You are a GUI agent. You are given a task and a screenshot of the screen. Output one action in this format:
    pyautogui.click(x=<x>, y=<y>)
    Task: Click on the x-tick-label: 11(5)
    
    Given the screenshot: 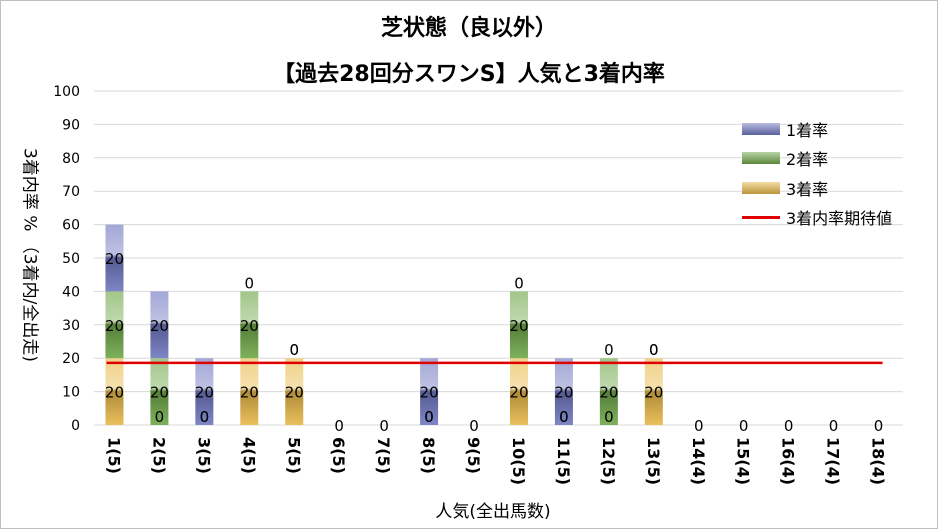 What is the action you would take?
    pyautogui.click(x=563, y=461)
    